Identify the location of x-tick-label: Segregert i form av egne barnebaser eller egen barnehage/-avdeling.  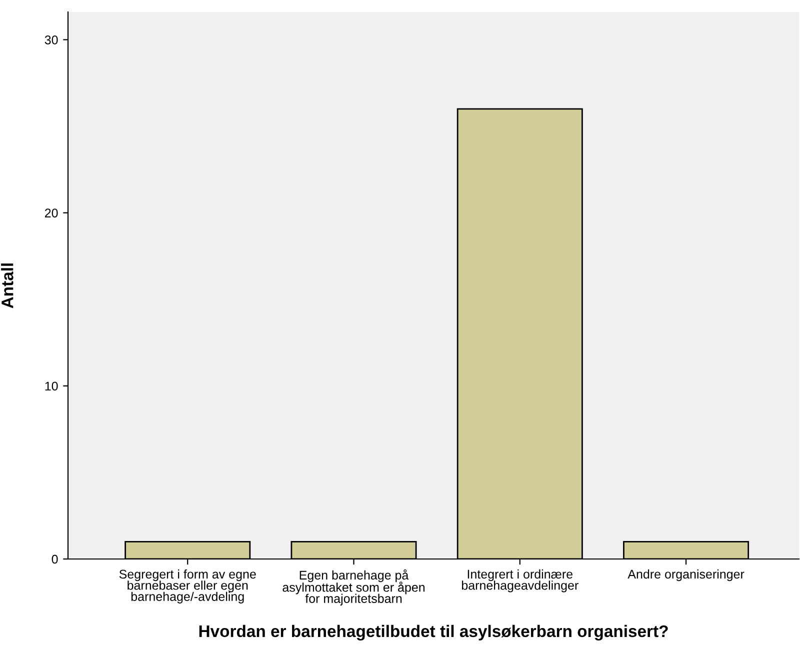
(187, 586).